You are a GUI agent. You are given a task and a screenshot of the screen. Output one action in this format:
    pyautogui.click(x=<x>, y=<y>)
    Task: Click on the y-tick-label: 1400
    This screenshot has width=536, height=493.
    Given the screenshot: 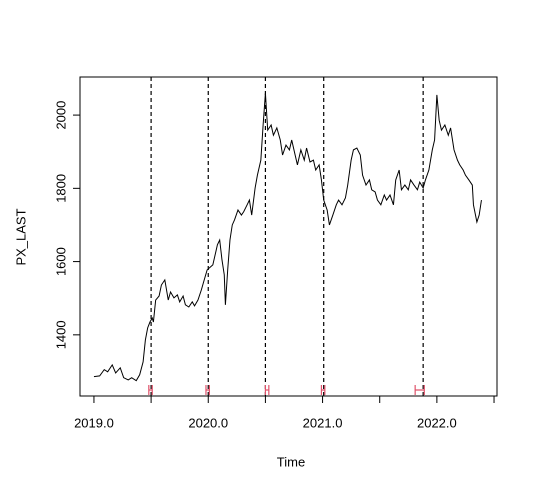 What is the action you would take?
    pyautogui.click(x=60, y=334)
    